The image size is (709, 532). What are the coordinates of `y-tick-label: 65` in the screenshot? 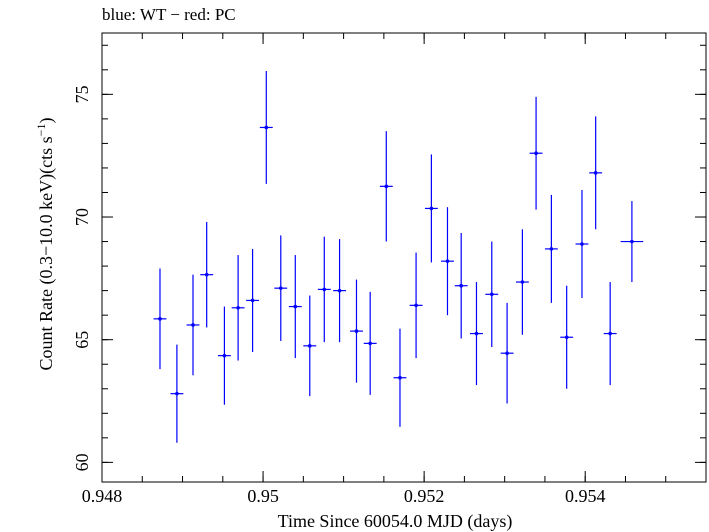 It's located at (82, 340).